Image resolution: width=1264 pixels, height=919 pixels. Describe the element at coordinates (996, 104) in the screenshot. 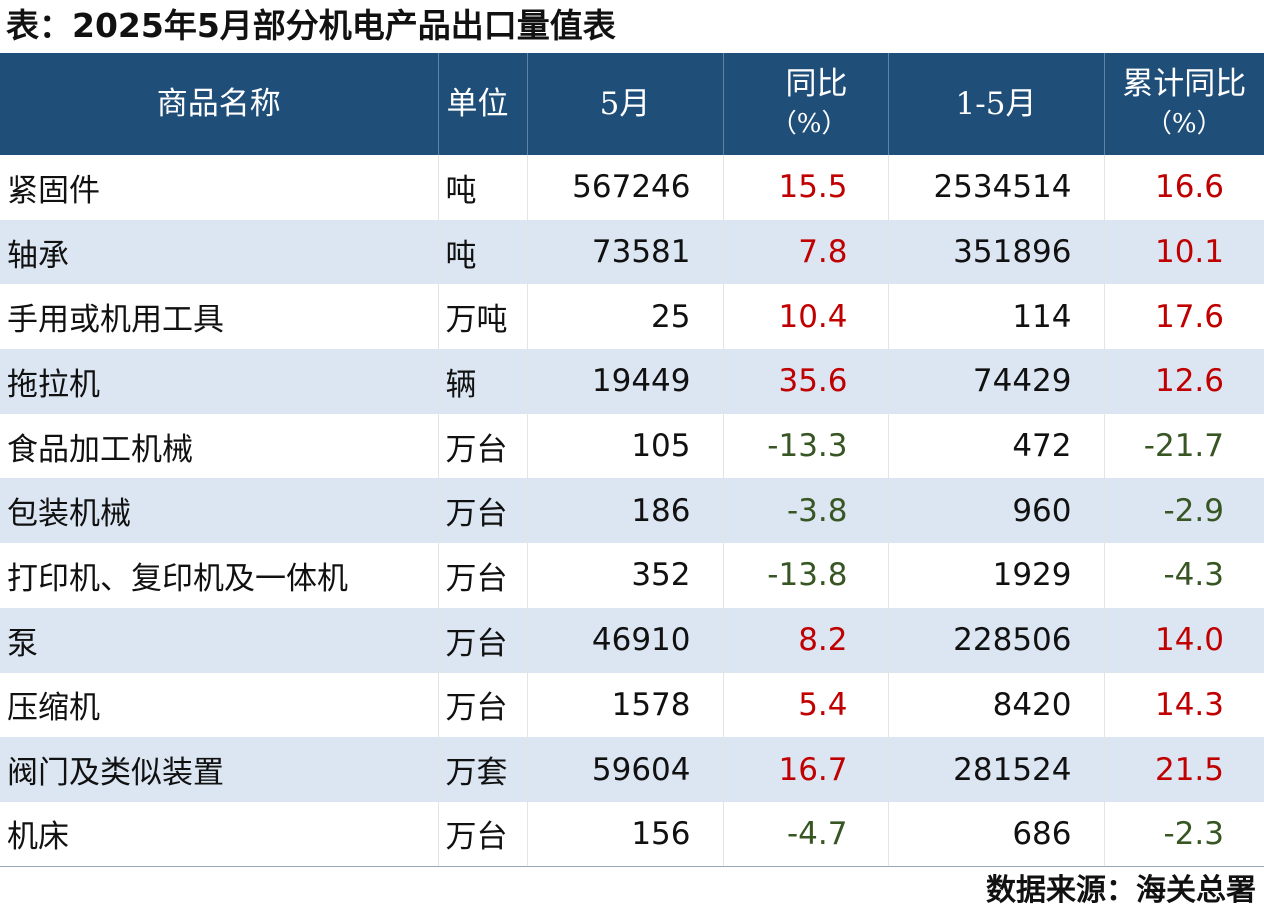

I see `header-cum: 1-5月` at that location.